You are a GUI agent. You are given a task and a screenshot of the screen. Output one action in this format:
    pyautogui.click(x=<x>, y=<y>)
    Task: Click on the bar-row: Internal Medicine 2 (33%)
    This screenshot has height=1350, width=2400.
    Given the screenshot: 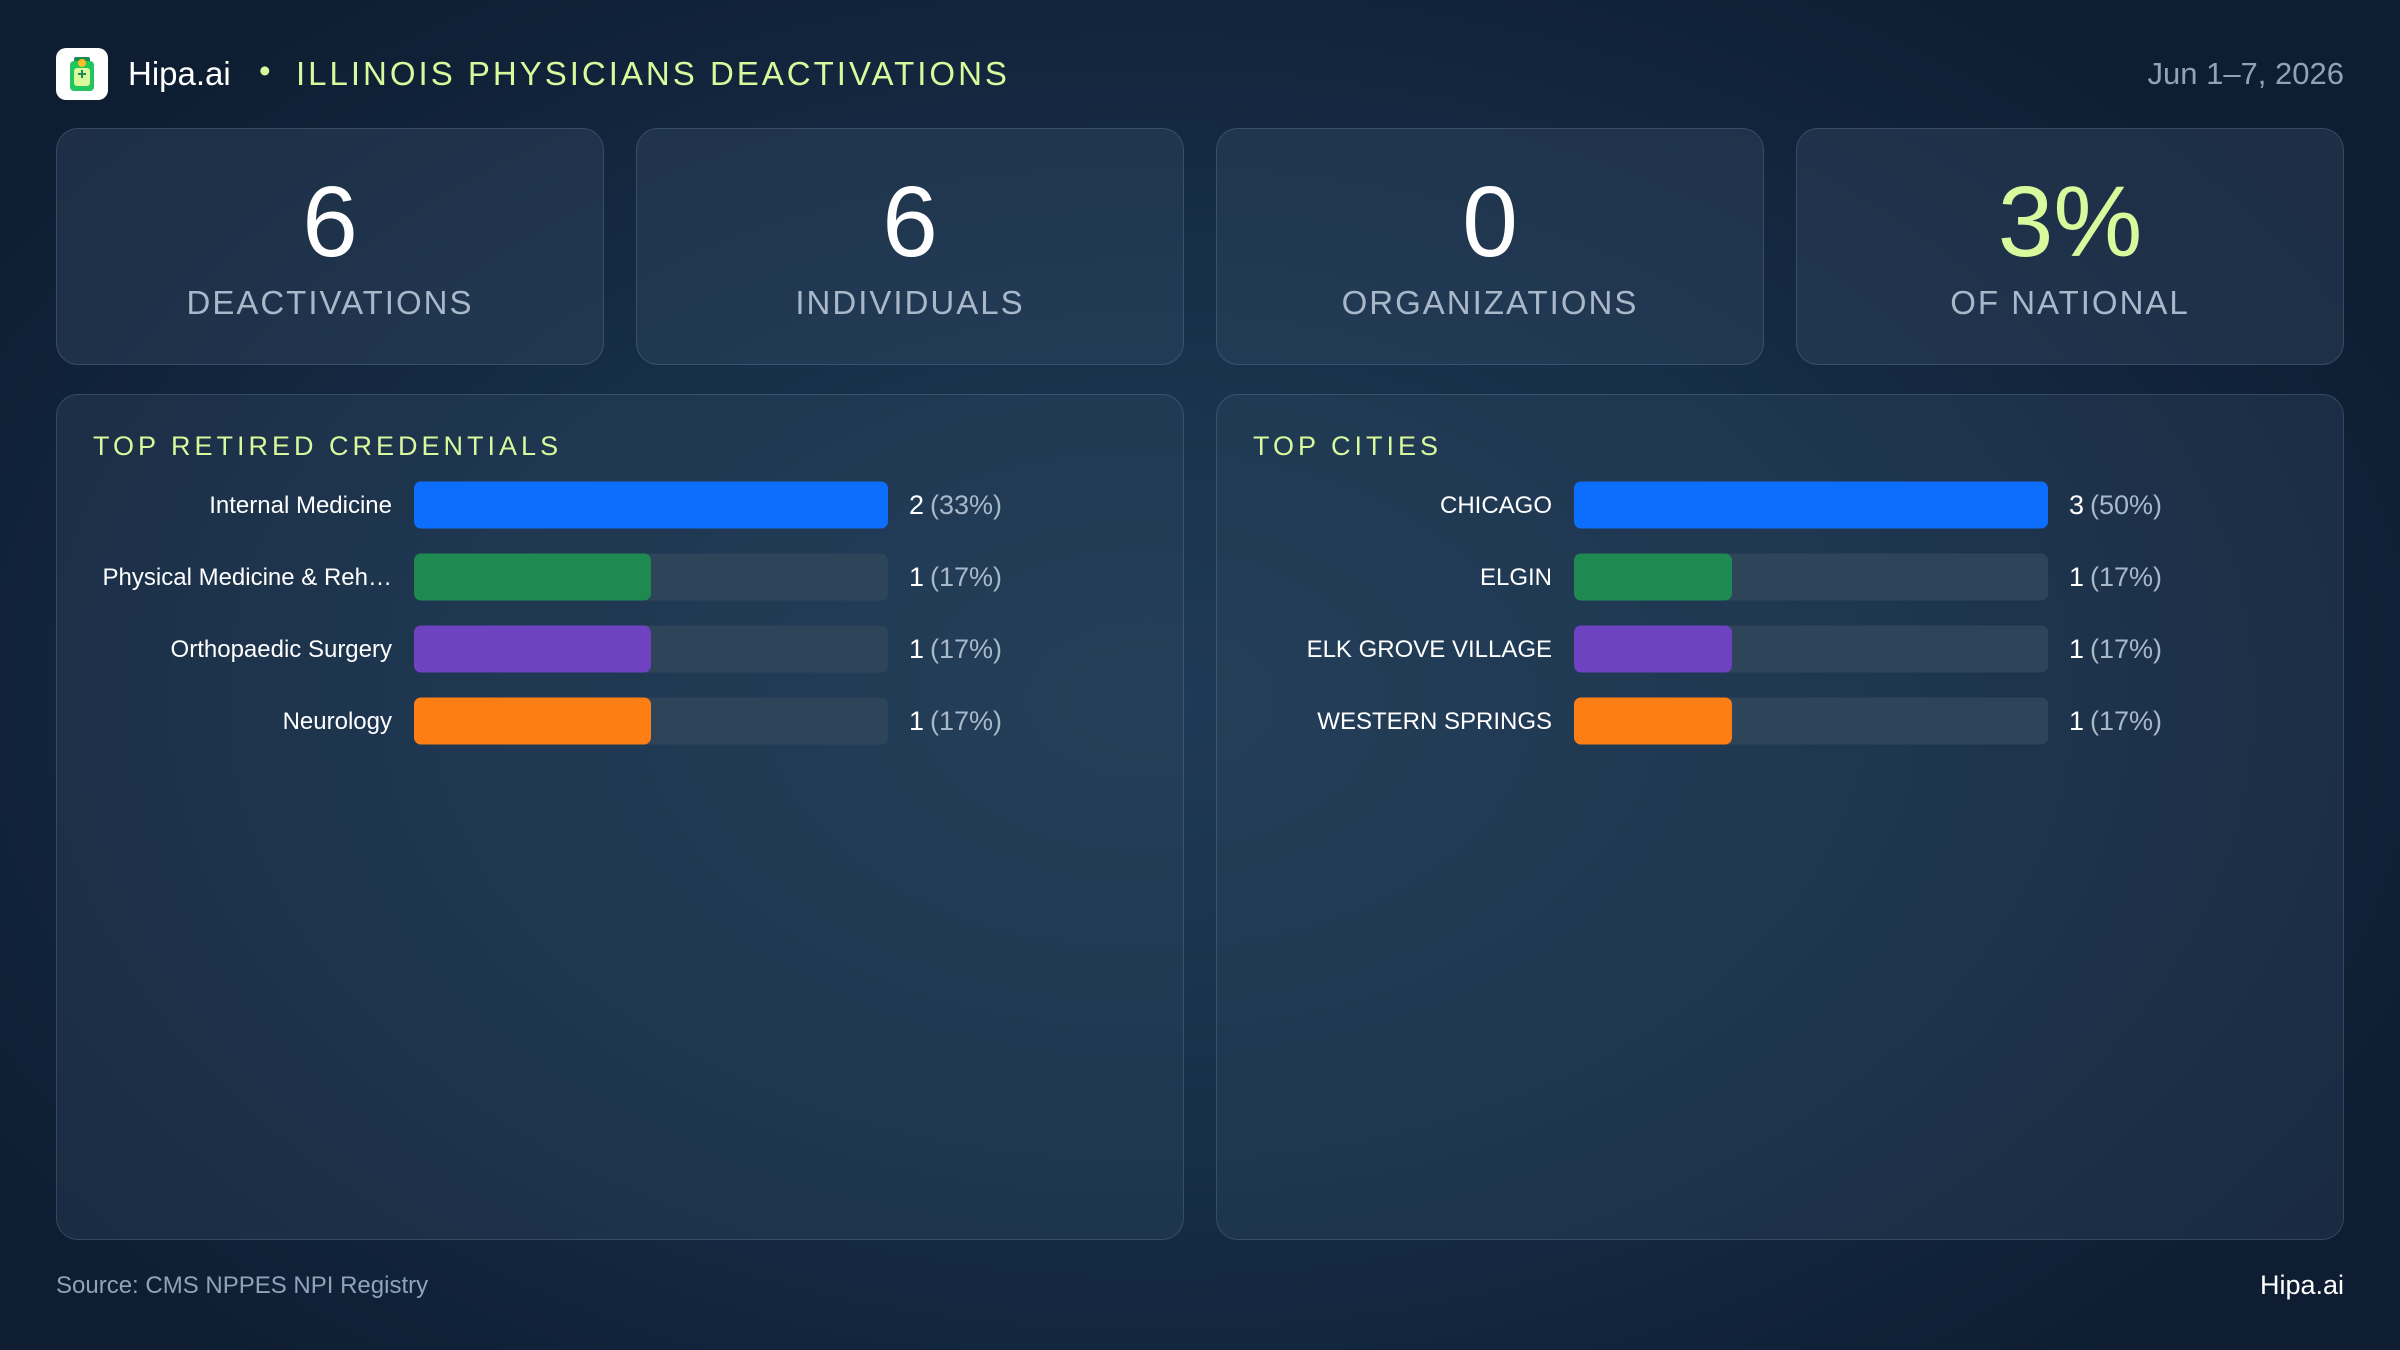 What is the action you would take?
    pyautogui.click(x=605, y=505)
    